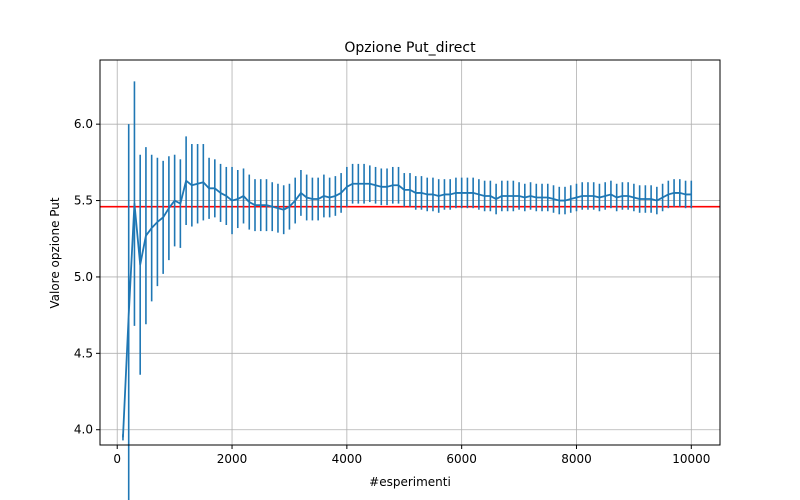 This screenshot has width=800, height=500. What do you see at coordinates (576, 459) in the screenshot?
I see `x-tick-label: 8000` at bounding box center [576, 459].